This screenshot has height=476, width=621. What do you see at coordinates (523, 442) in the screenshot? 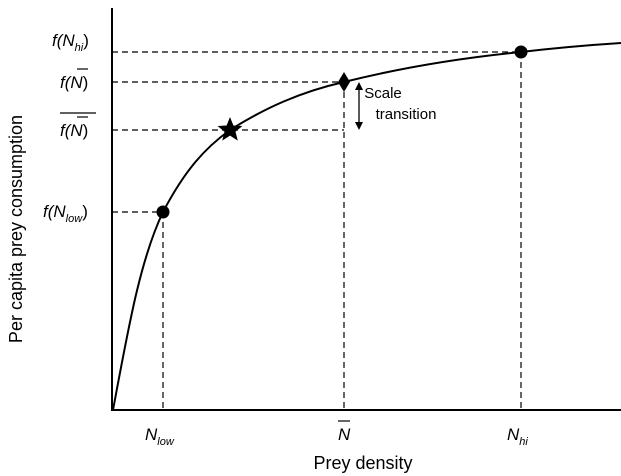
I see `x-tick-hi-sub: hi` at bounding box center [523, 442].